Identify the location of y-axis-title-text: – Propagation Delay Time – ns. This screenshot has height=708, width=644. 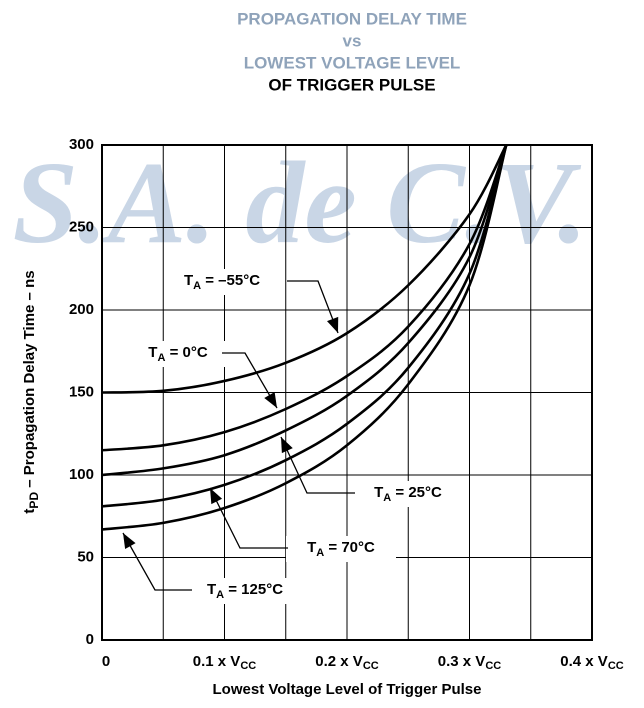
(29, 380).